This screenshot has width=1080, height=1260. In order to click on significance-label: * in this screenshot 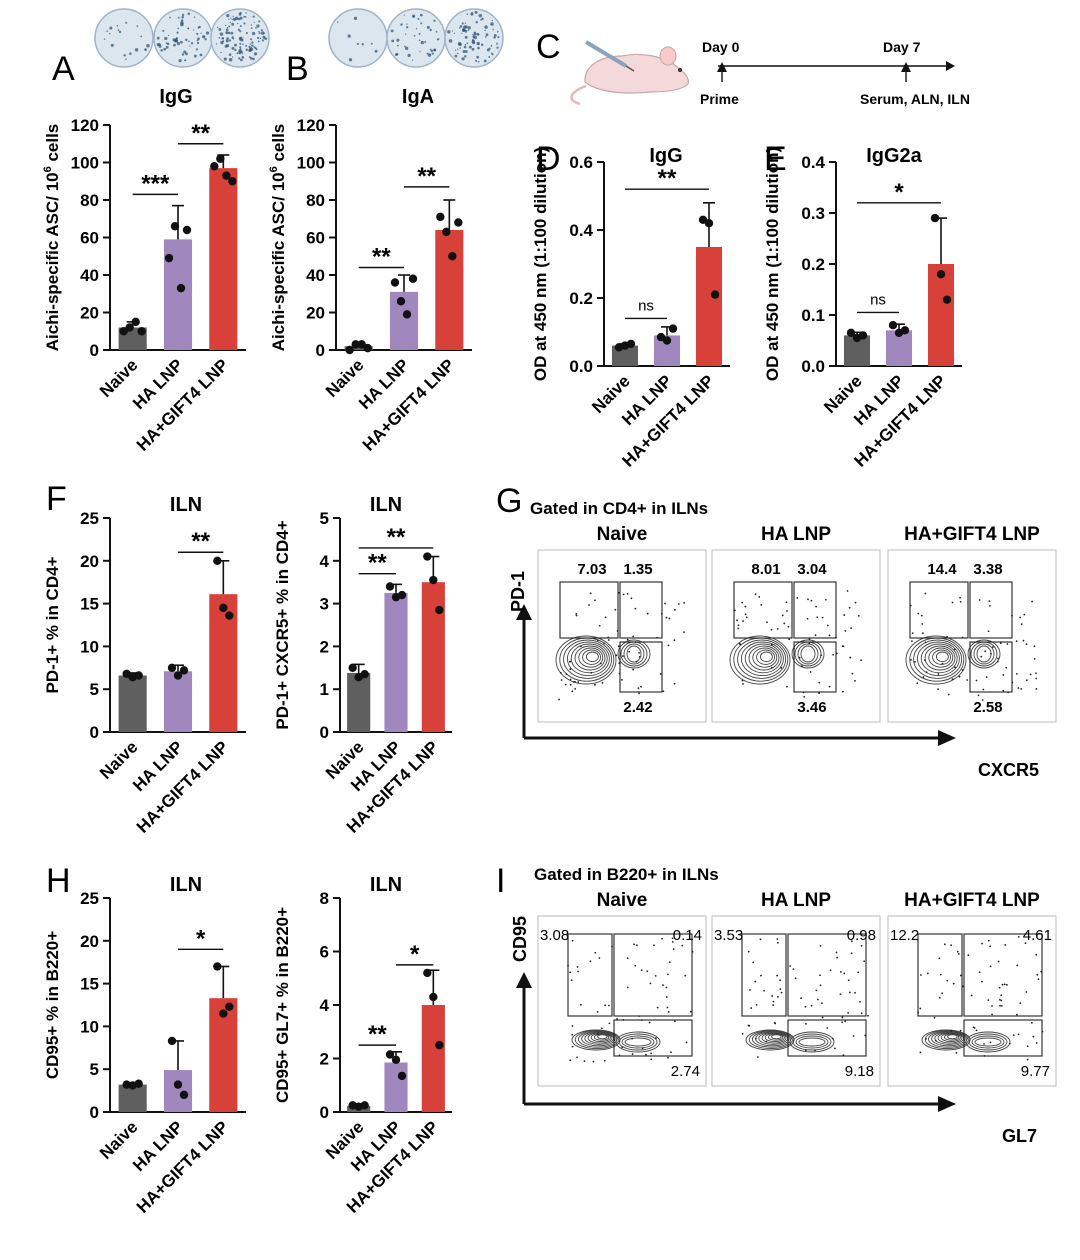, I will do `click(201, 938)`.